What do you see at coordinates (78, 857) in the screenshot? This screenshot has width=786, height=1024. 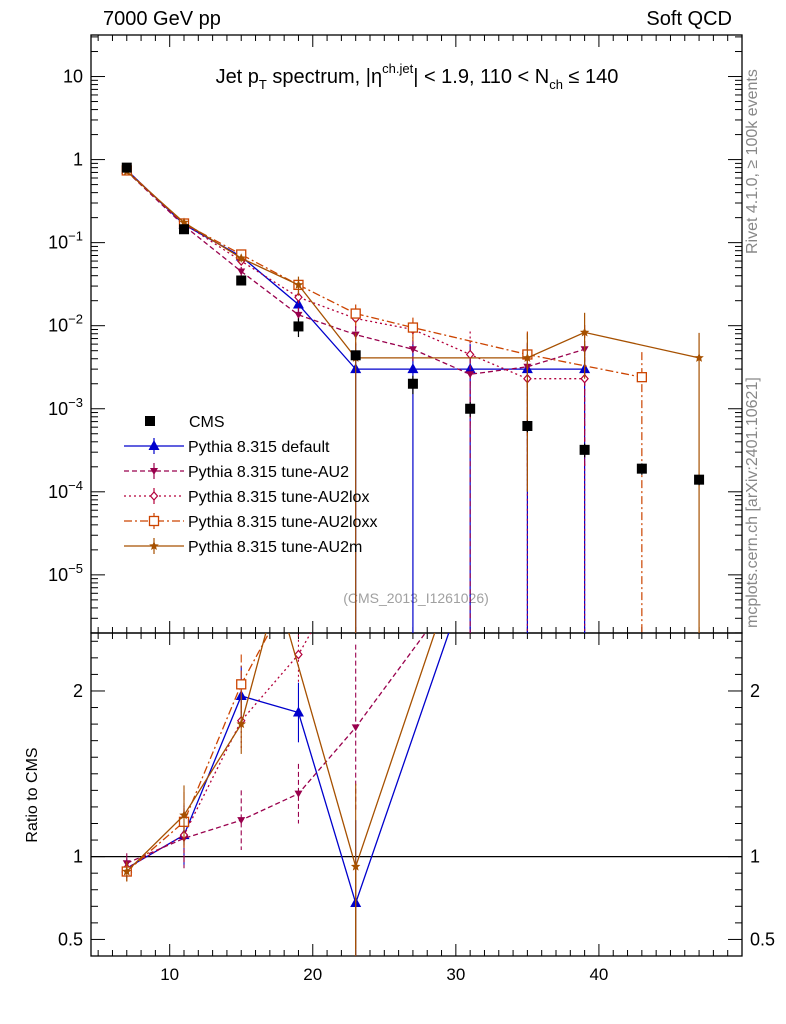 I see `ratio-tick-label: 1` at bounding box center [78, 857].